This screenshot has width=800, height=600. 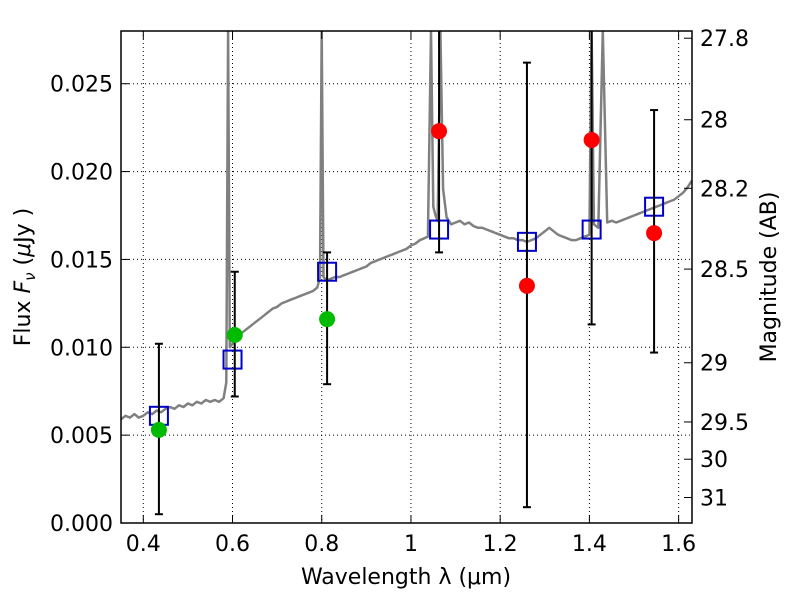 What do you see at coordinates (81, 173) in the screenshot?
I see `y-tick-label: 0.020` at bounding box center [81, 173].